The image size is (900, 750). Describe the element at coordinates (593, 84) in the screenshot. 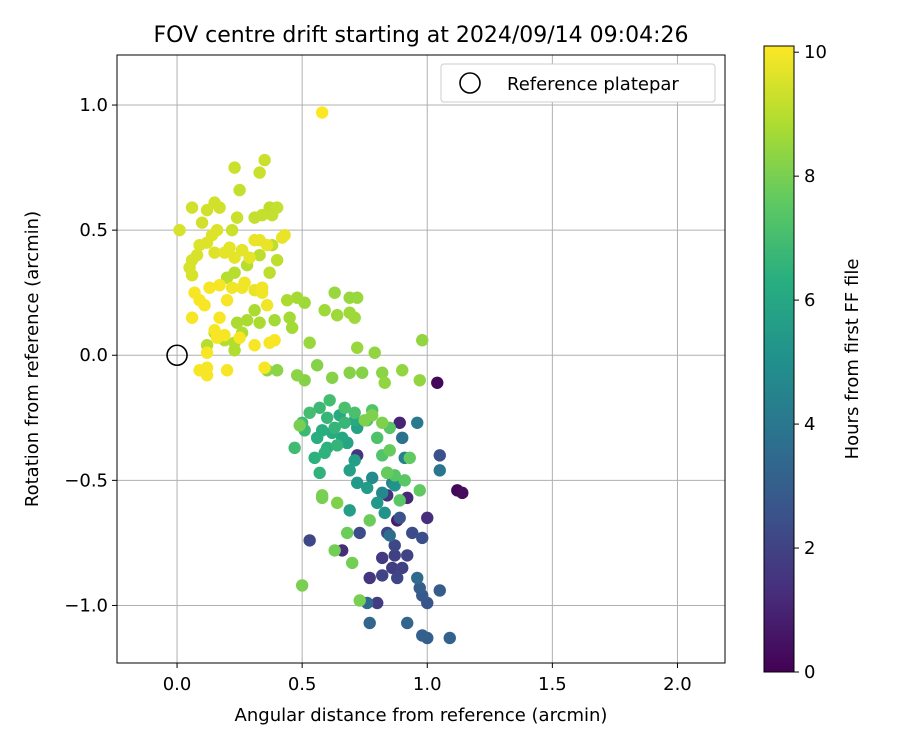

I see `legend-entry-reference: Reference platepar` at that location.